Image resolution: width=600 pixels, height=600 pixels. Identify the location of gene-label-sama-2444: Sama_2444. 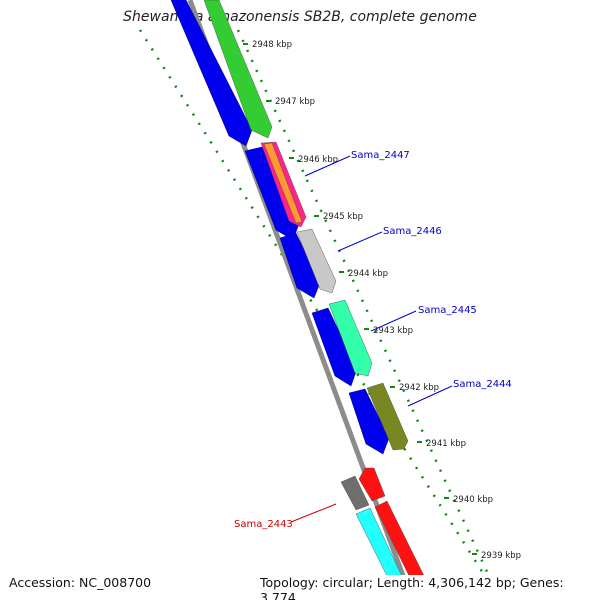
(482, 384).